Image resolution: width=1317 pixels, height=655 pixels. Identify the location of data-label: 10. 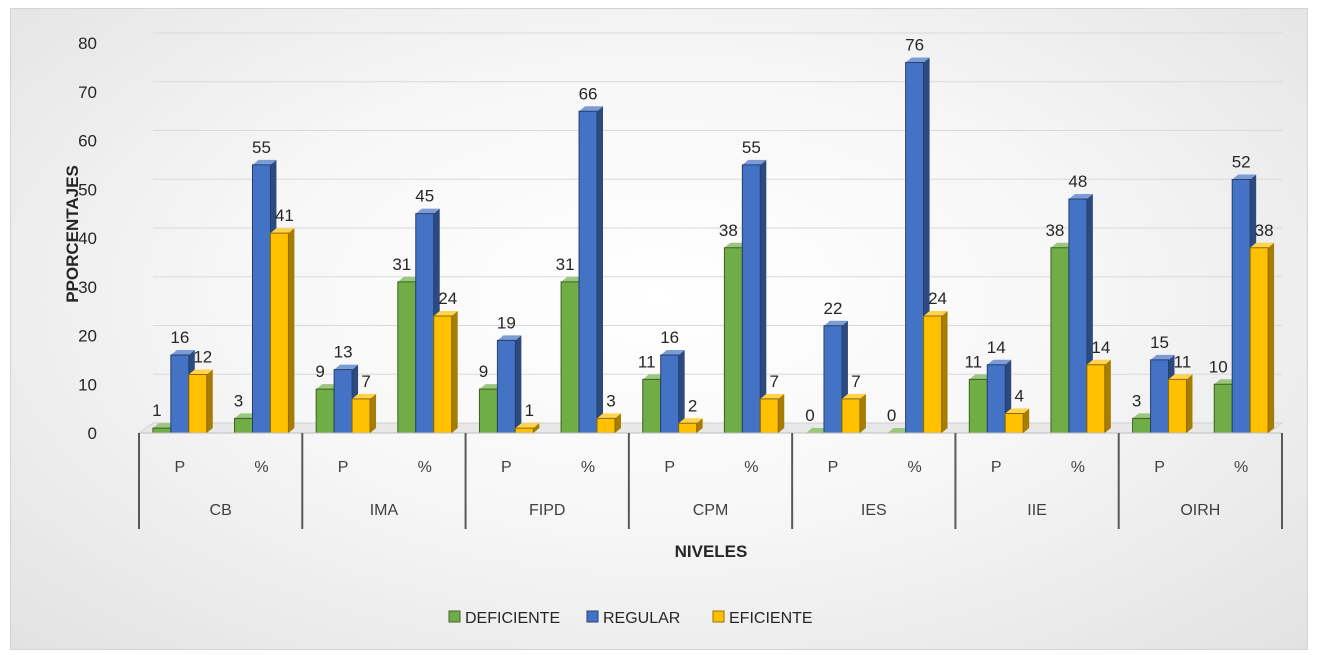
(1218, 366).